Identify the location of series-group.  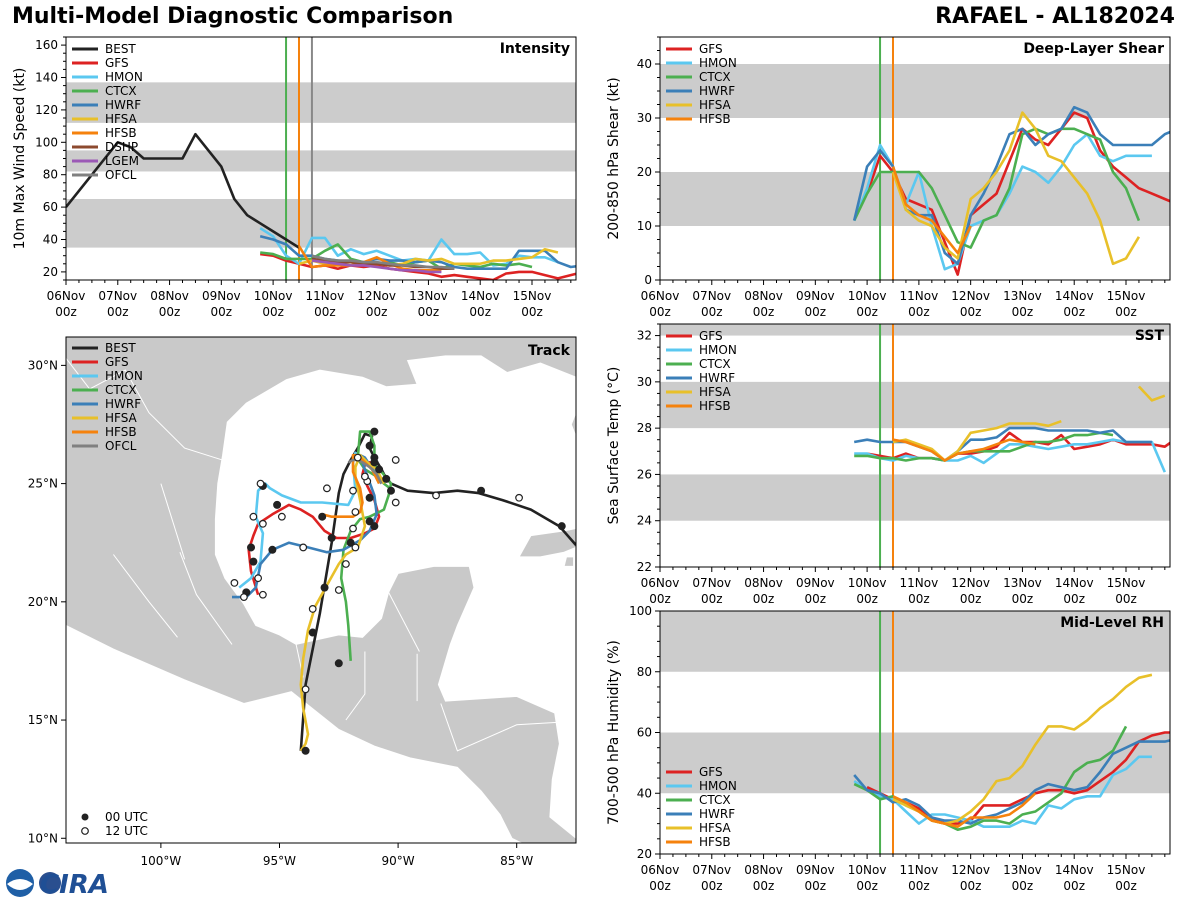
(1011, 190).